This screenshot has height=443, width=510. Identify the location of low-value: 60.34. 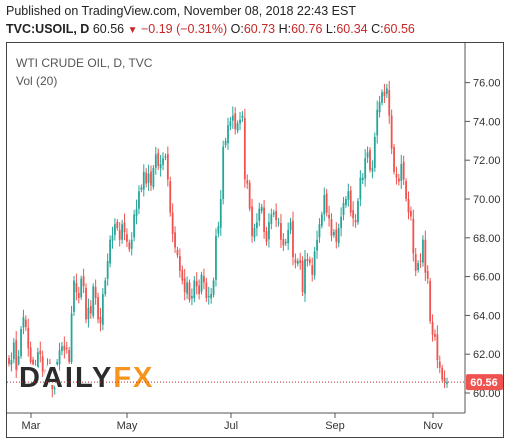
(352, 29).